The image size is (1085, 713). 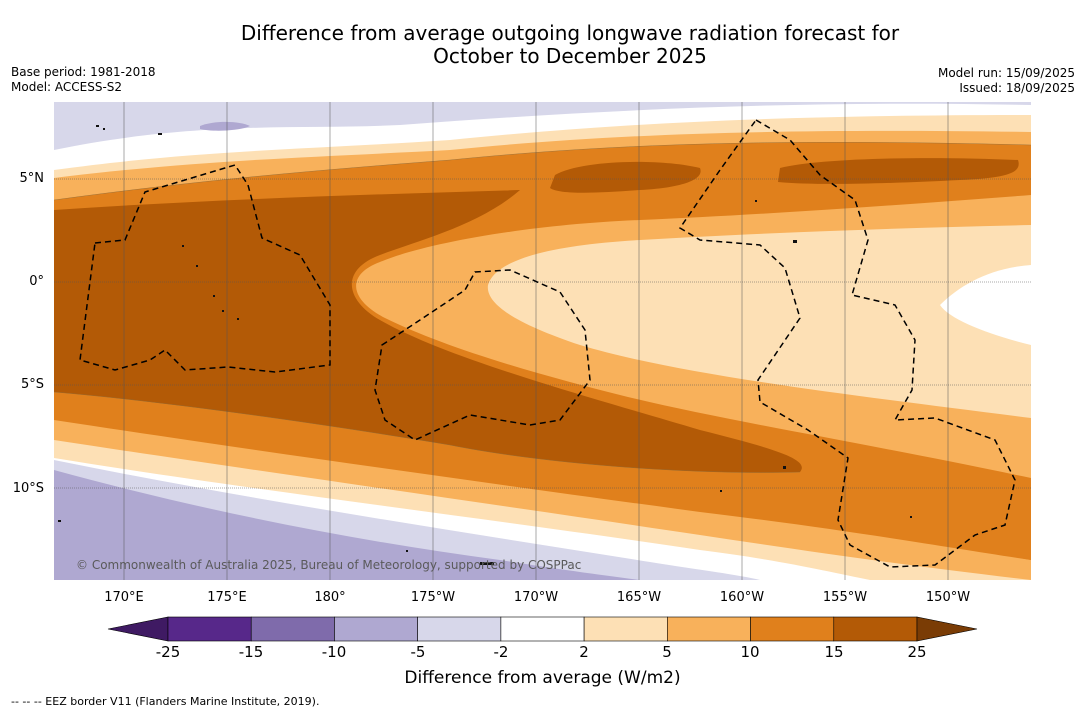 What do you see at coordinates (639, 597) in the screenshot?
I see `lon-label-165w: 165°W` at bounding box center [639, 597].